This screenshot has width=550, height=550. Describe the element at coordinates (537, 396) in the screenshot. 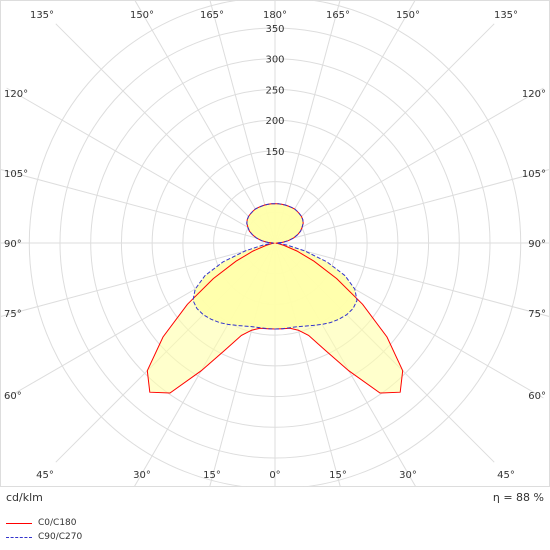

I see `angle-label-right: 60°` at that location.